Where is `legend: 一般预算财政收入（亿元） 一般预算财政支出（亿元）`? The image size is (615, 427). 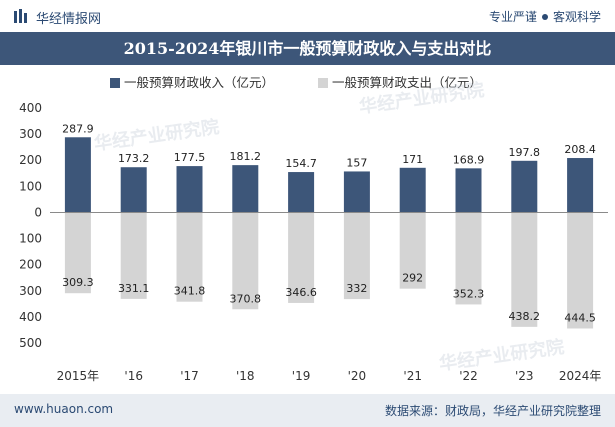
legend: 一般预算财政收入（亿元） 一般预算财政支出（亿元） is located at coordinates (296, 82).